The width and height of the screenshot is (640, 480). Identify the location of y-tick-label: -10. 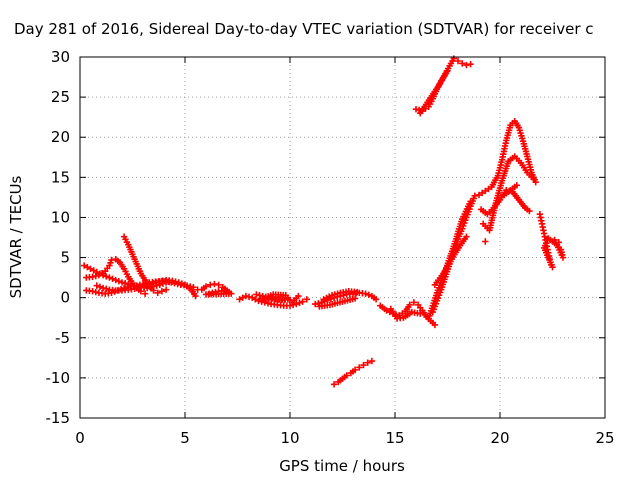
(58, 378).